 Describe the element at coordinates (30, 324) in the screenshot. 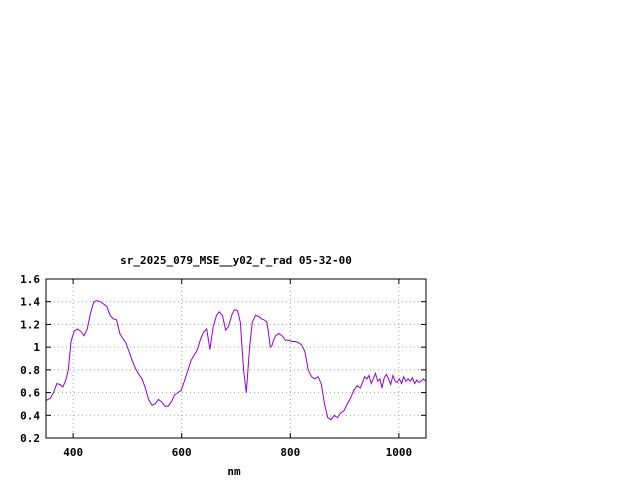

I see `y-tick-label: 1.2` at that location.